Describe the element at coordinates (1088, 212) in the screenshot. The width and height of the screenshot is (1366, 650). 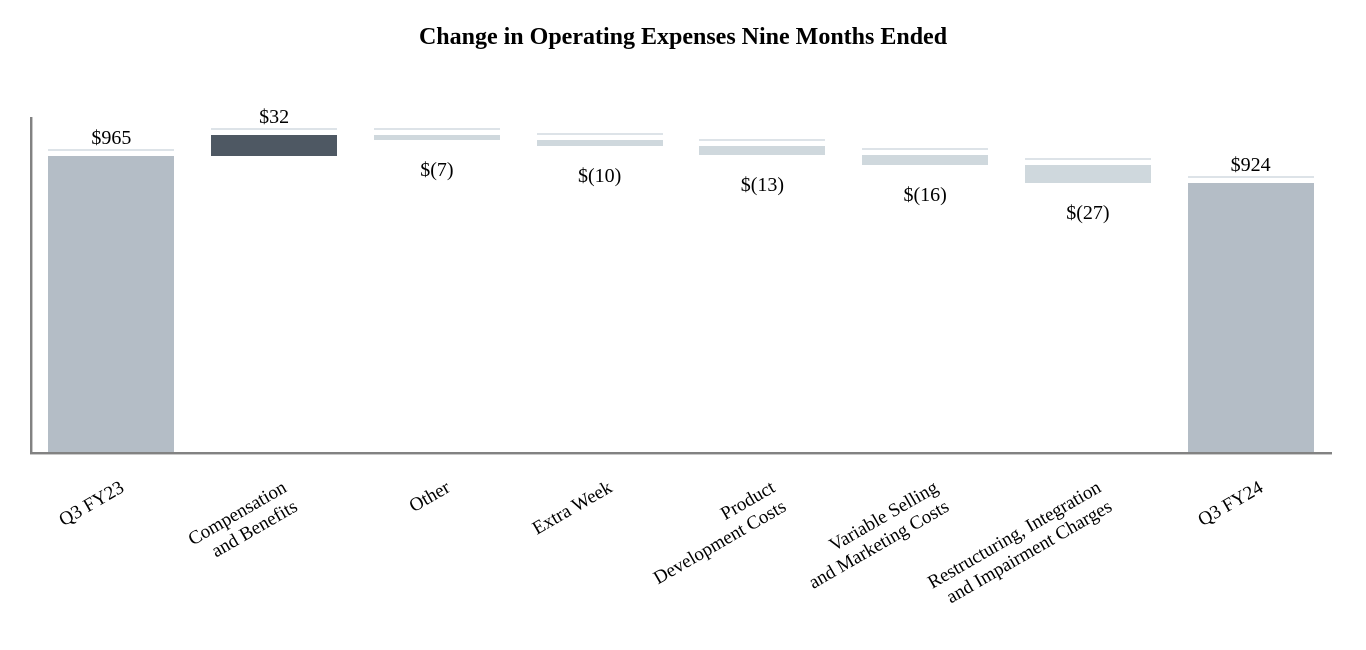
I see `value-label-restructuring-integration-and-impairment-charges: $(27)` at that location.